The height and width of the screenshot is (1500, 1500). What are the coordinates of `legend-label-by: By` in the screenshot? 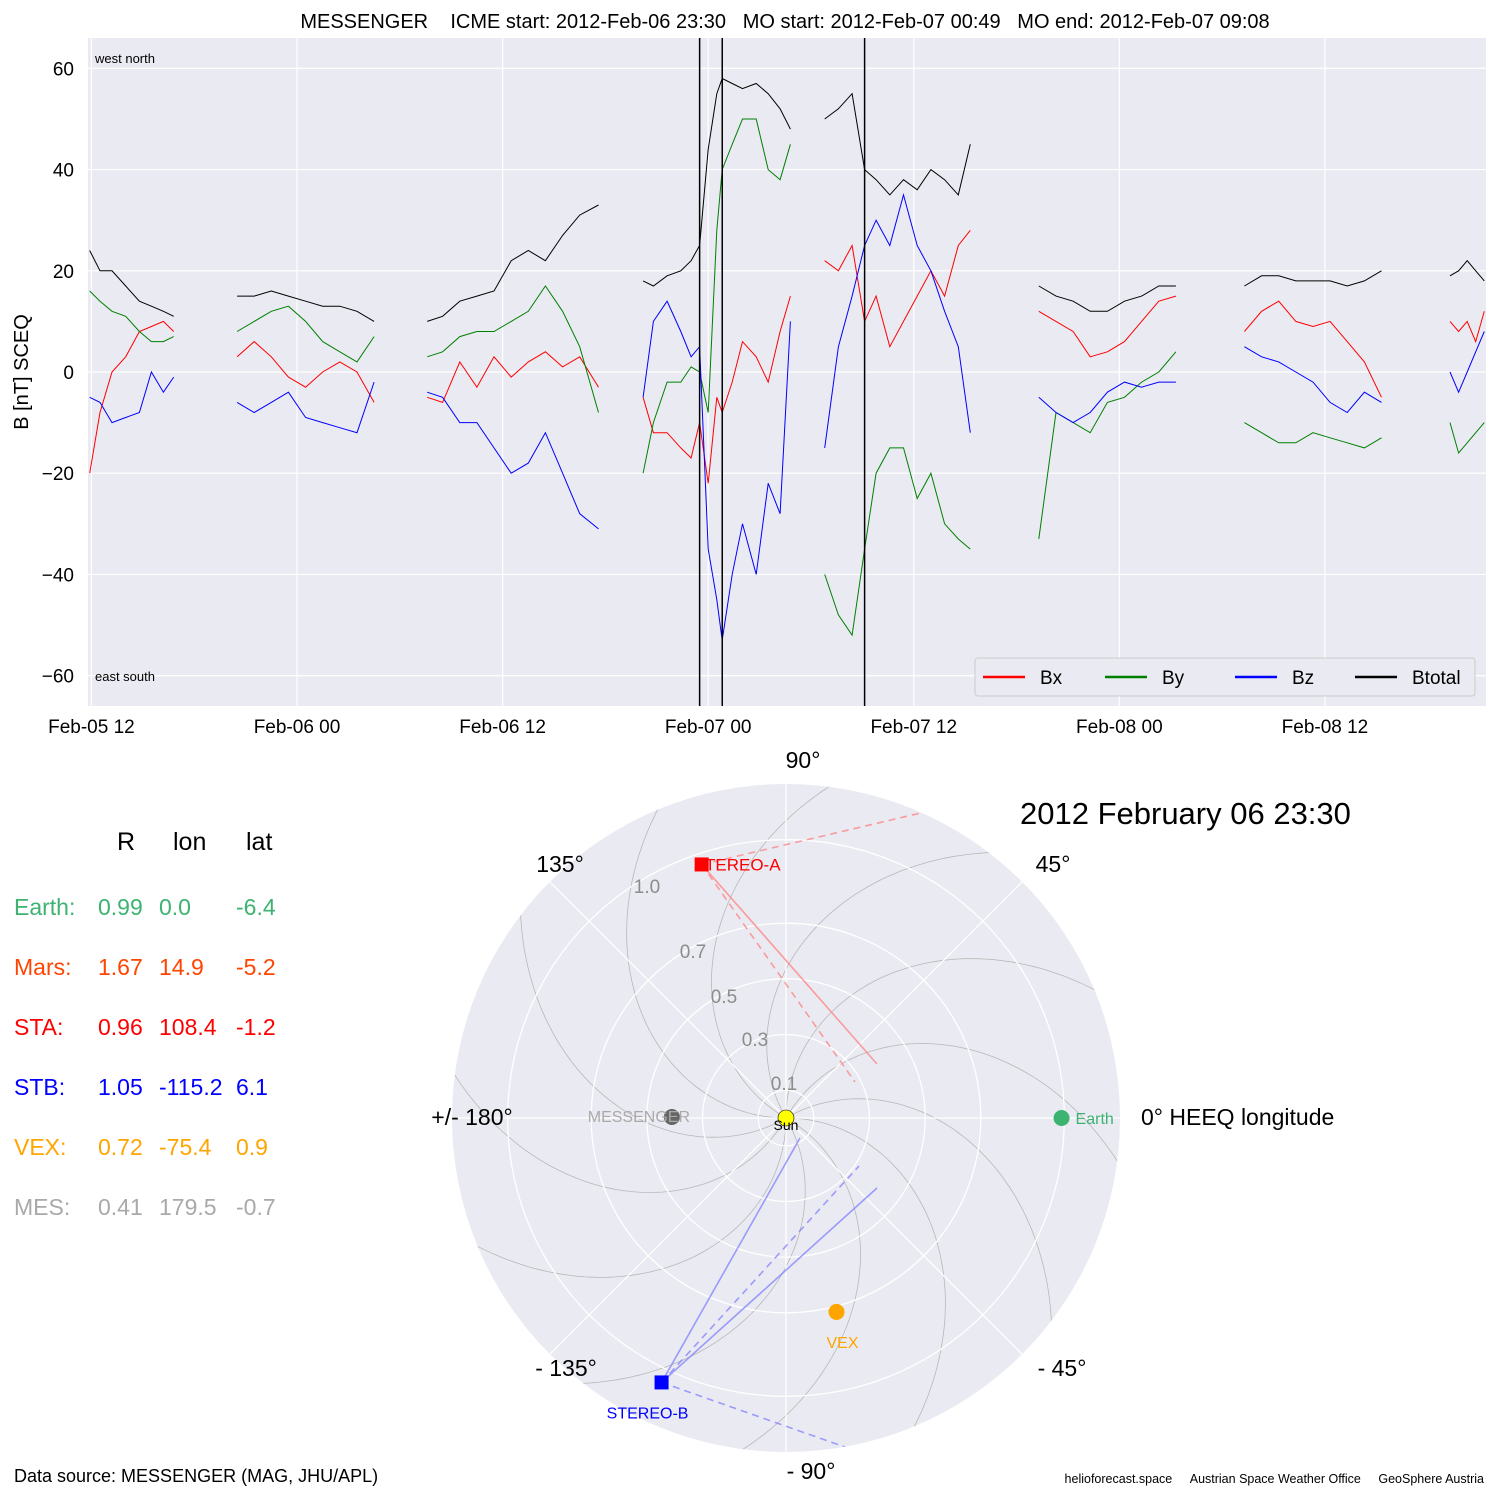 It's located at (1173, 678).